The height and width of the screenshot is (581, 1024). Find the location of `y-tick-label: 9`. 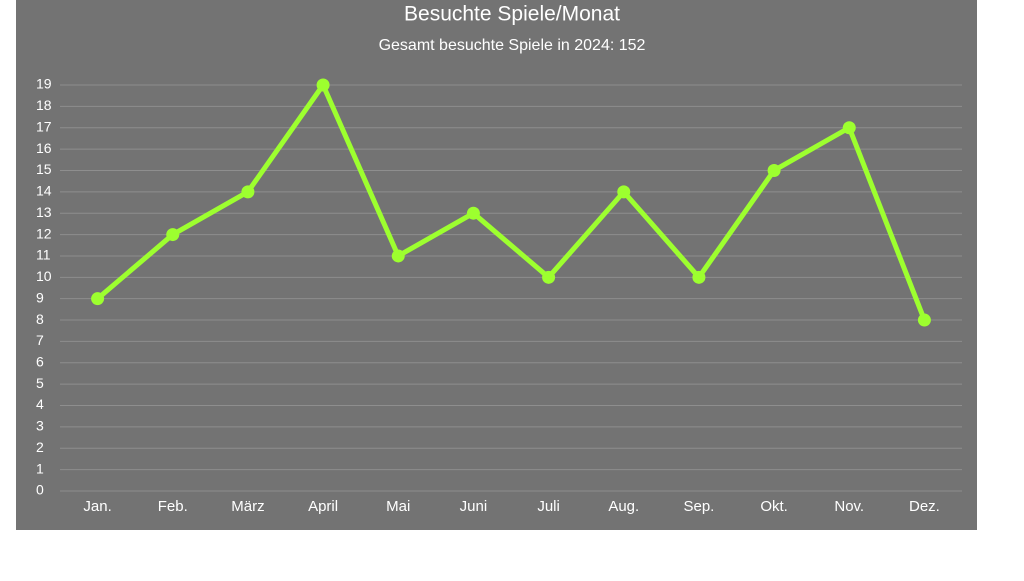

y-tick-label: 9 is located at coordinates (40, 297).